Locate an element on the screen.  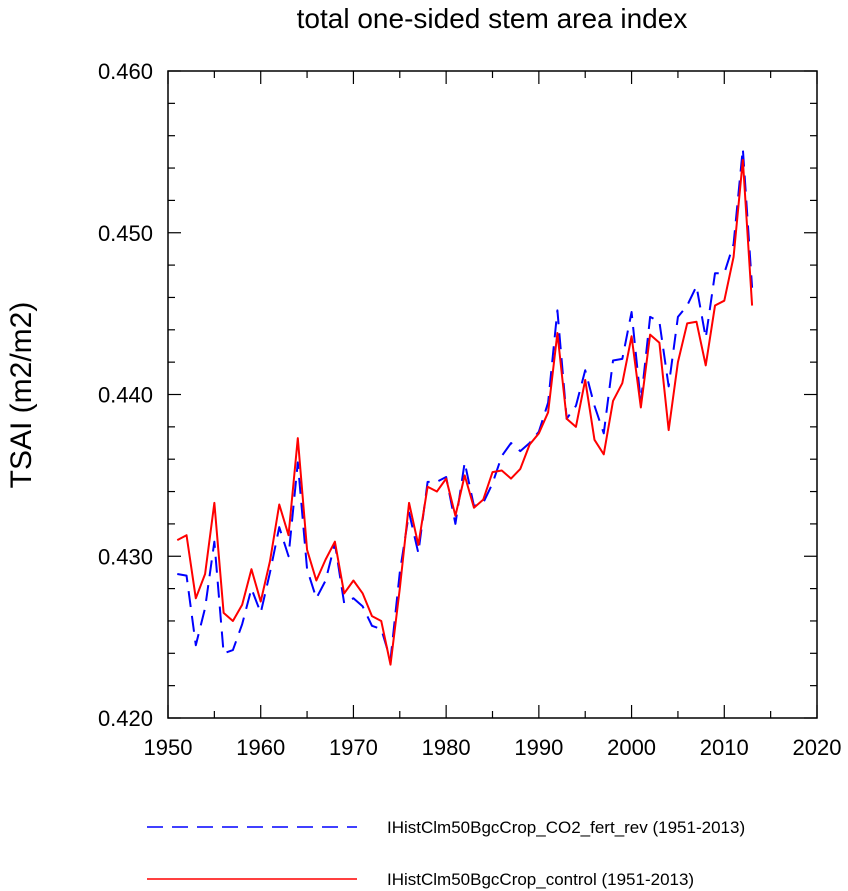
x-tick-label: 2000 is located at coordinates (631, 747).